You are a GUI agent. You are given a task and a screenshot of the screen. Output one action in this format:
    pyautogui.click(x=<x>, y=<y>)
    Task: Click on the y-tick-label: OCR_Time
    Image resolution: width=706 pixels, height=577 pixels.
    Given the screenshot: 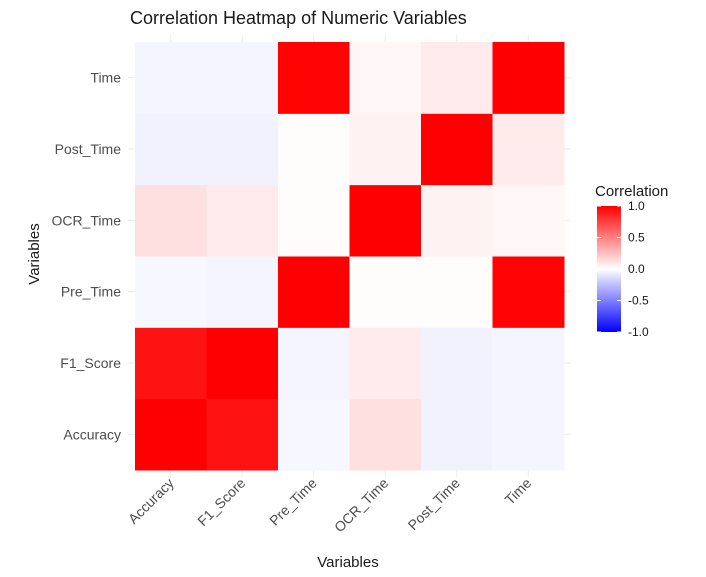 What is the action you would take?
    pyautogui.click(x=87, y=220)
    